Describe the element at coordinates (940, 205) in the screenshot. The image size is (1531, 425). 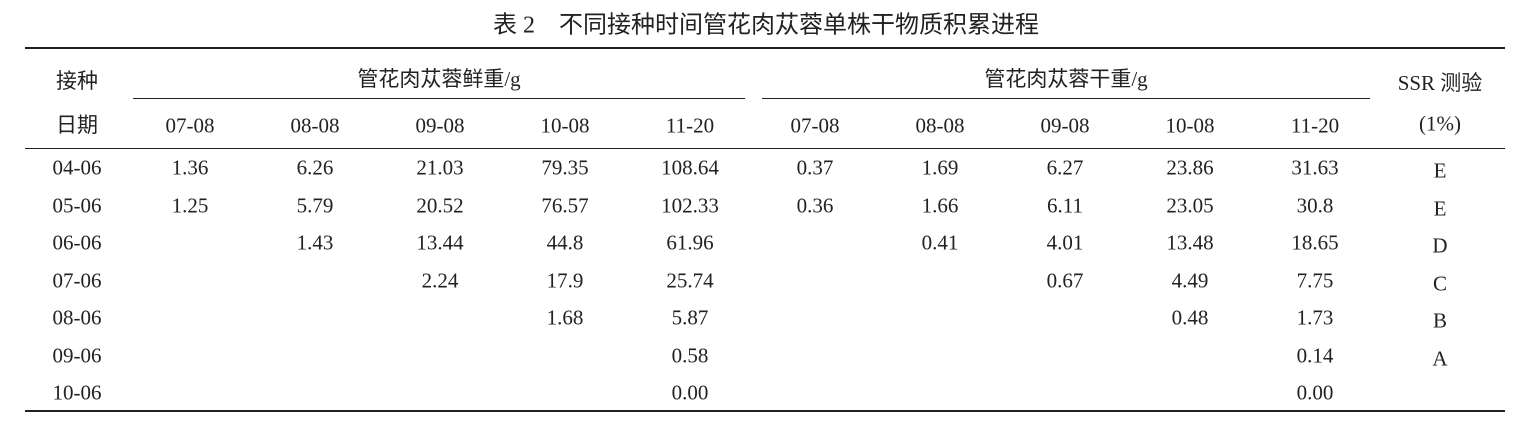
I see `dry-weight: 1.66` at that location.